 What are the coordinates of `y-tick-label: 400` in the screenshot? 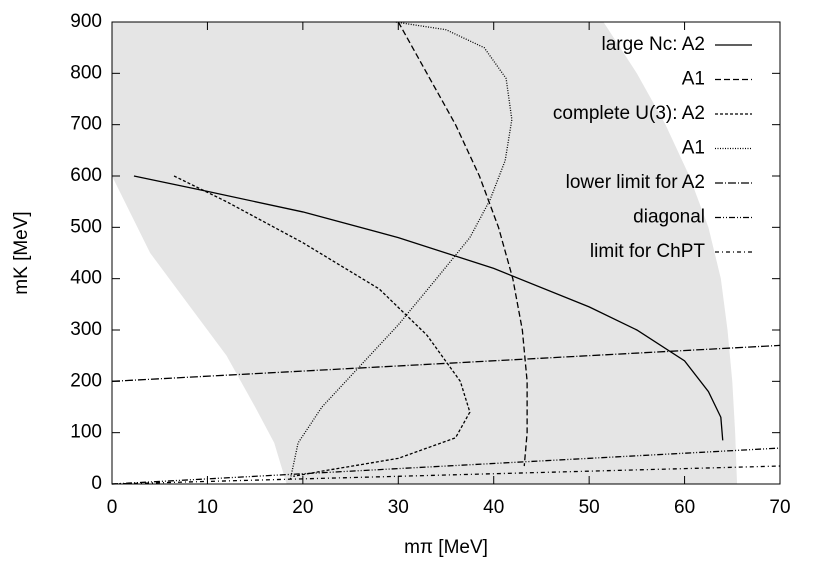 It's located at (86, 278).